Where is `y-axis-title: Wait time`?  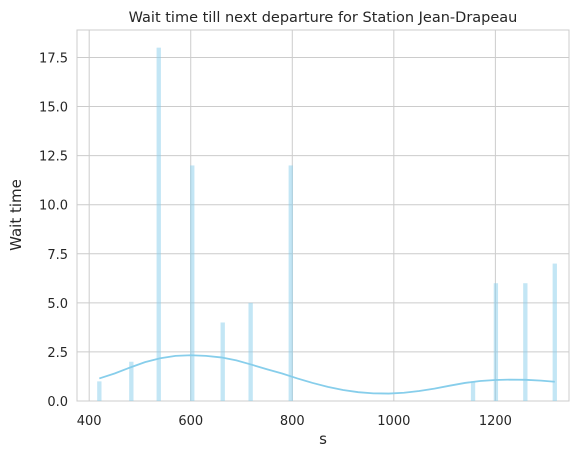 y-axis-title: Wait time is located at coordinates (16, 215).